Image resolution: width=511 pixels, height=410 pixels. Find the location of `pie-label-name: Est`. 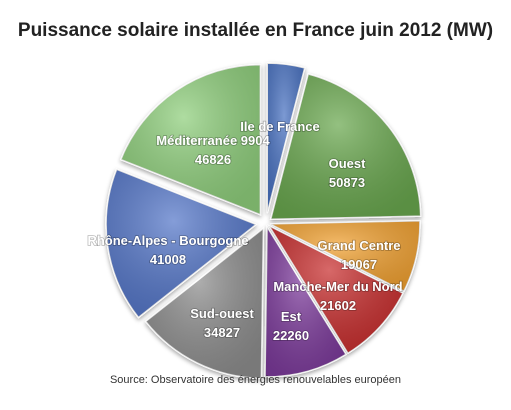

pie-label-name: Est is located at coordinates (291, 316).